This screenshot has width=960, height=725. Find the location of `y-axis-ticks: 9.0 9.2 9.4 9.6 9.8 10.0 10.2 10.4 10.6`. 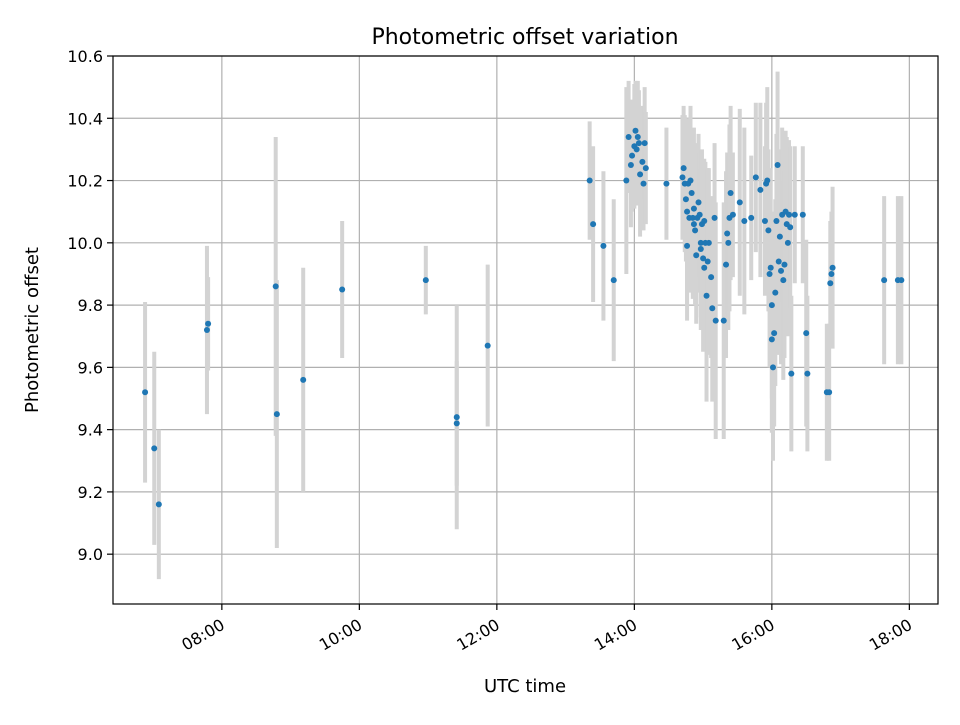

y-axis-ticks: 9.0 9.2 9.4 9.6 9.8 10.0 10.2 10.4 10.6 is located at coordinates (90, 305).